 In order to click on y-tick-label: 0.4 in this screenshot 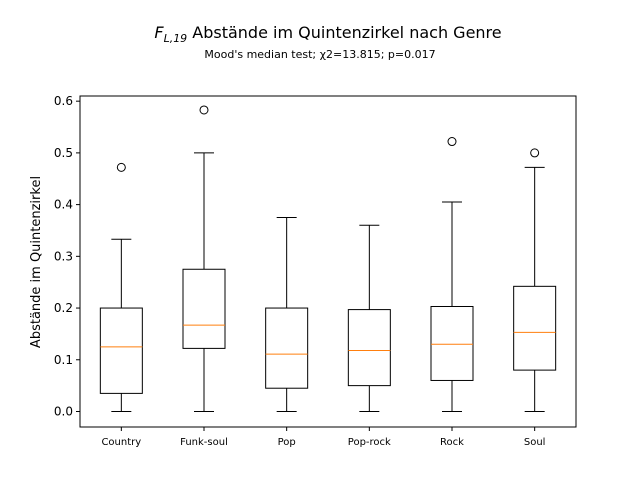, I will do `click(63, 205)`.